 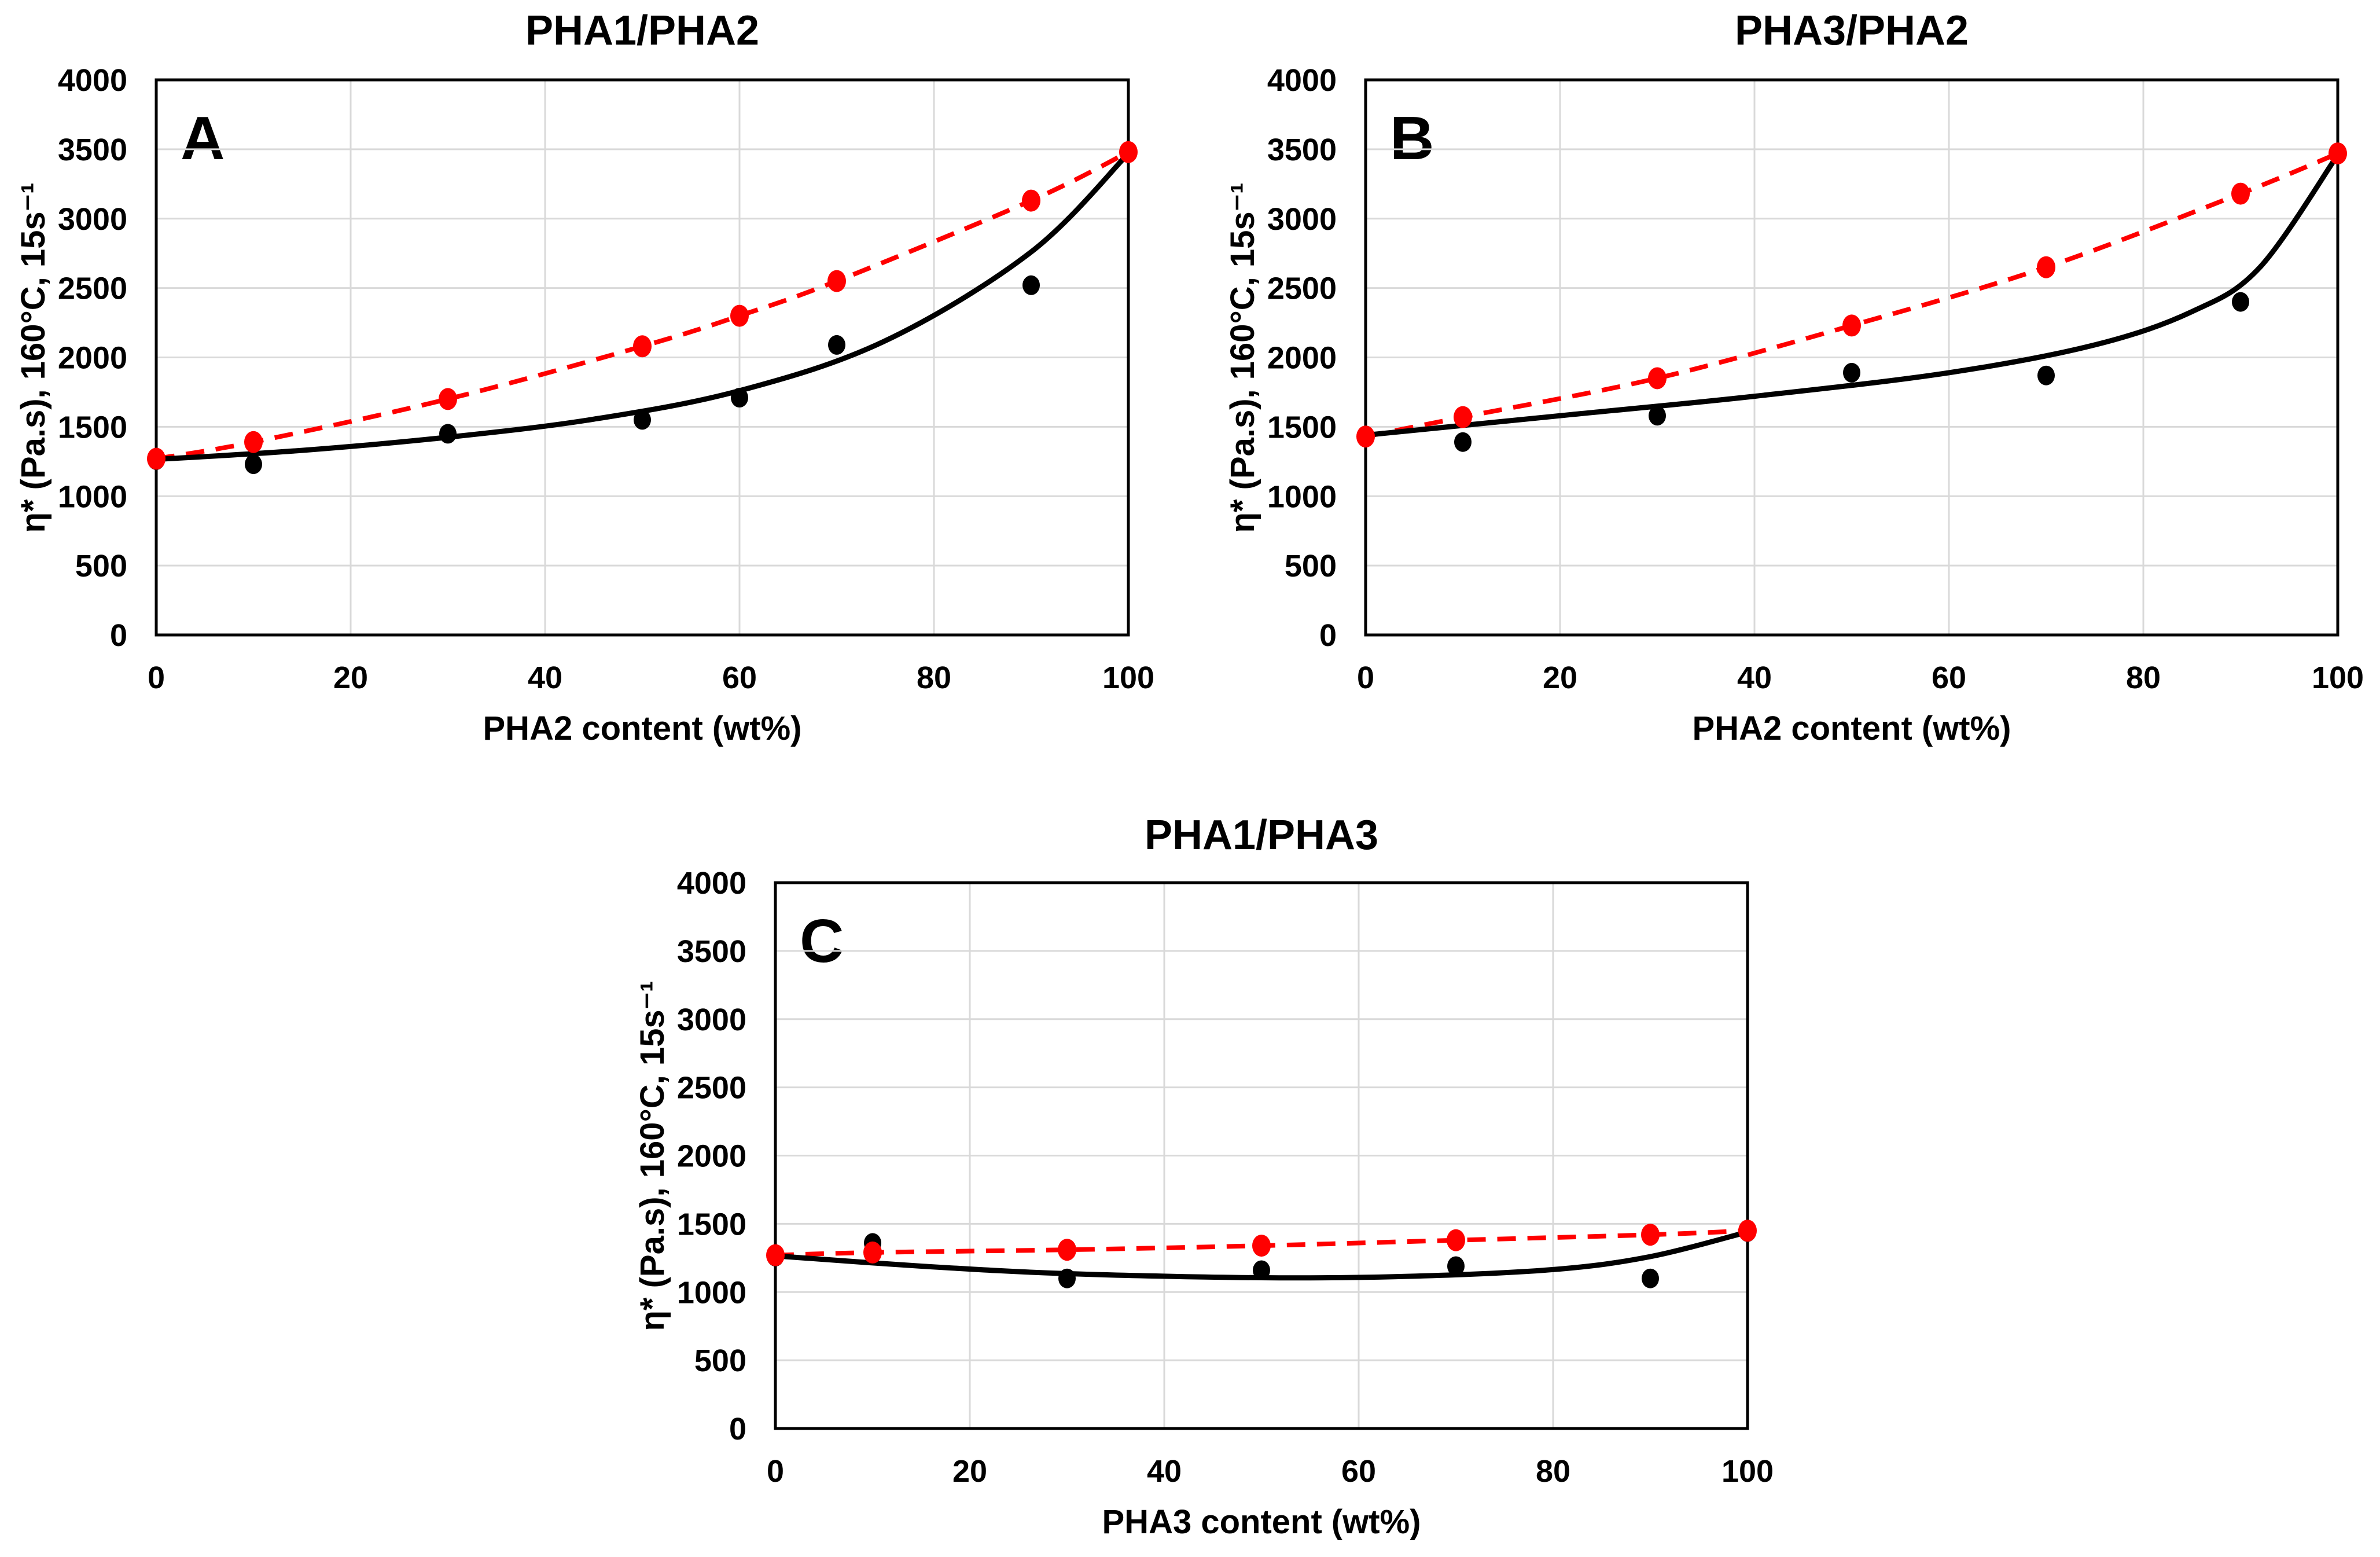 What do you see at coordinates (1412, 138) in the screenshot?
I see `panel-letter: B` at bounding box center [1412, 138].